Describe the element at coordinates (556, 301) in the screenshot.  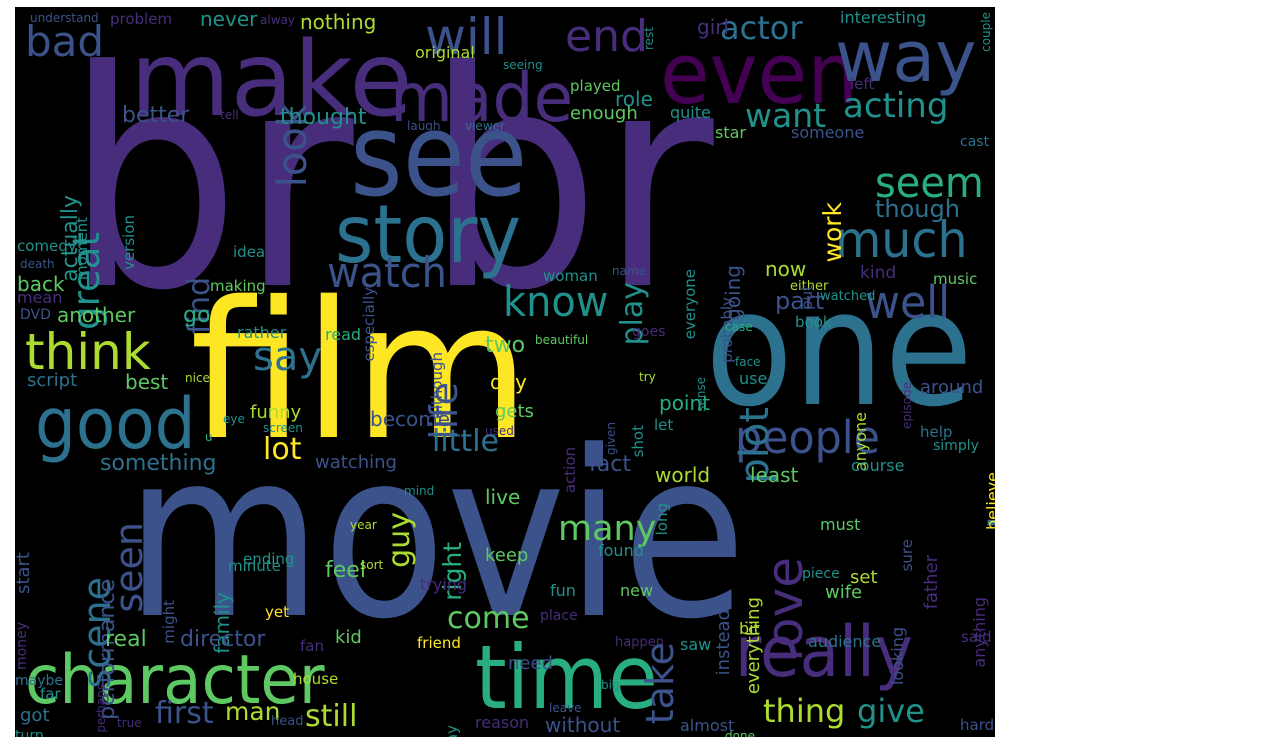
I see `cloud-word: know` at that location.